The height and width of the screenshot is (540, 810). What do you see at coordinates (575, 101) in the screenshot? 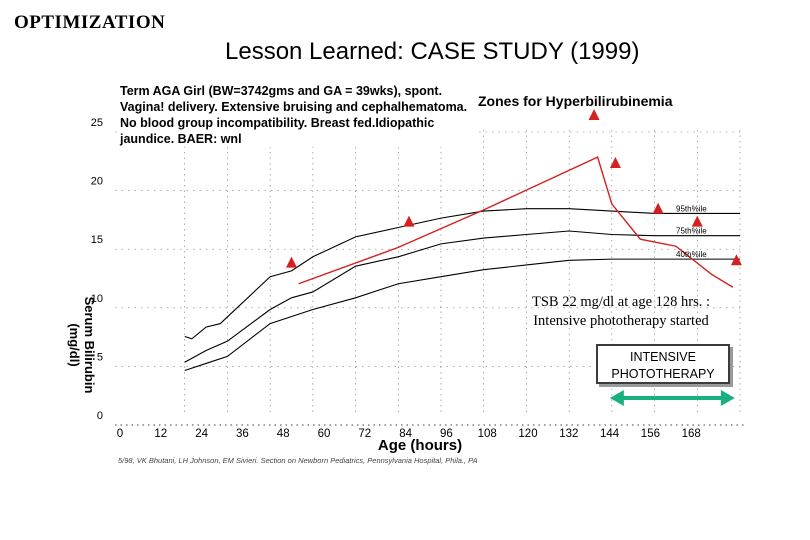
I see `chart-title: Zones for Hyperbilirubinemia` at bounding box center [575, 101].